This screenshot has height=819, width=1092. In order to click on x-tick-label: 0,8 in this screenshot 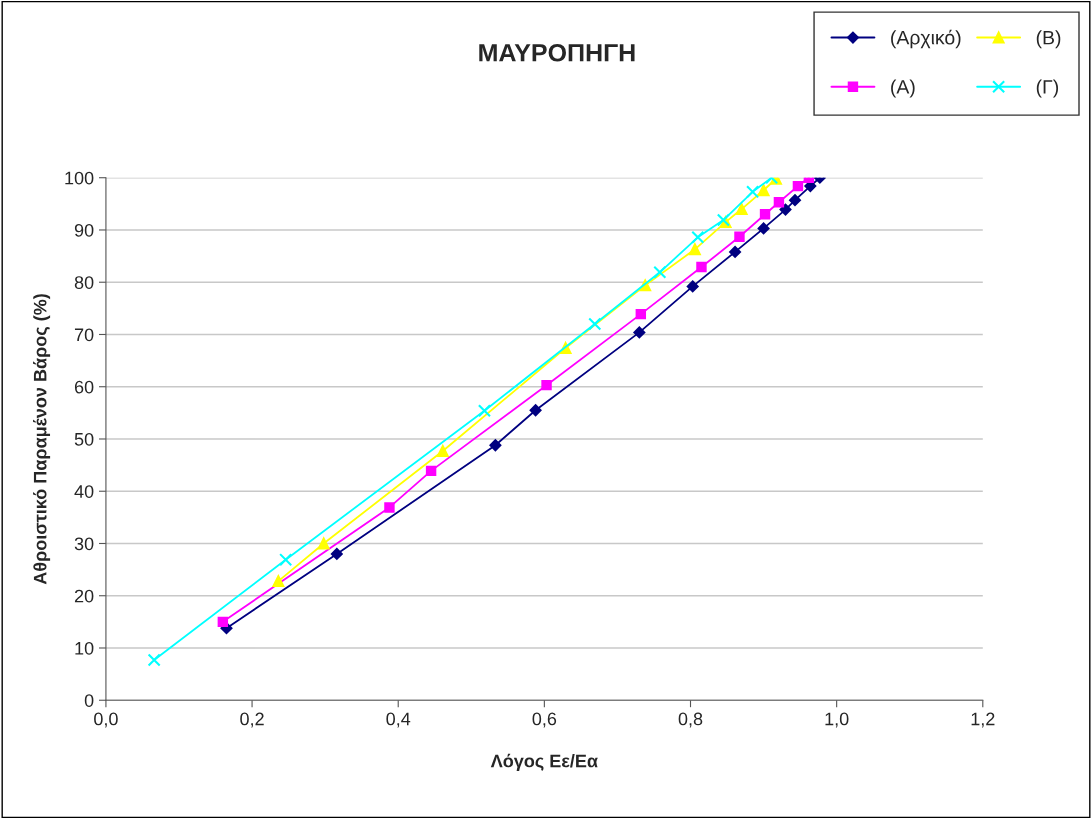, I will do `click(690, 720)`.